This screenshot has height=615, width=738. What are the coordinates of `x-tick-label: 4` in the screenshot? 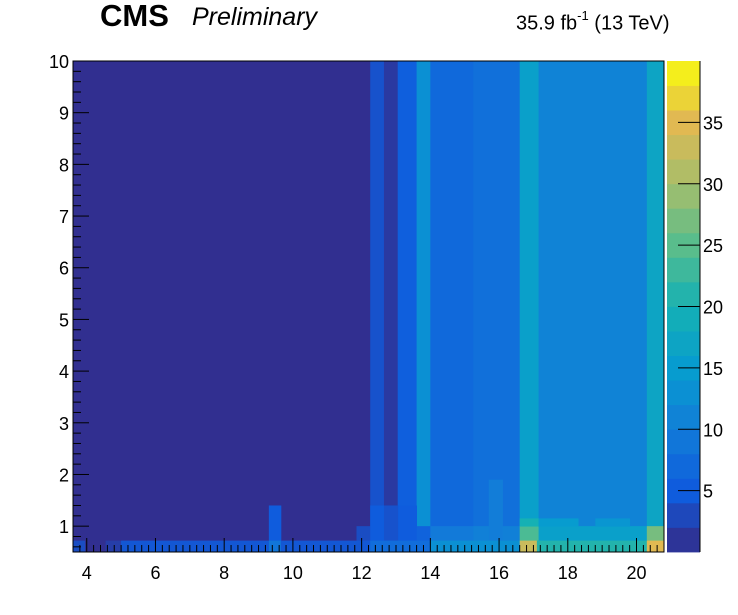 It's located at (87, 573).